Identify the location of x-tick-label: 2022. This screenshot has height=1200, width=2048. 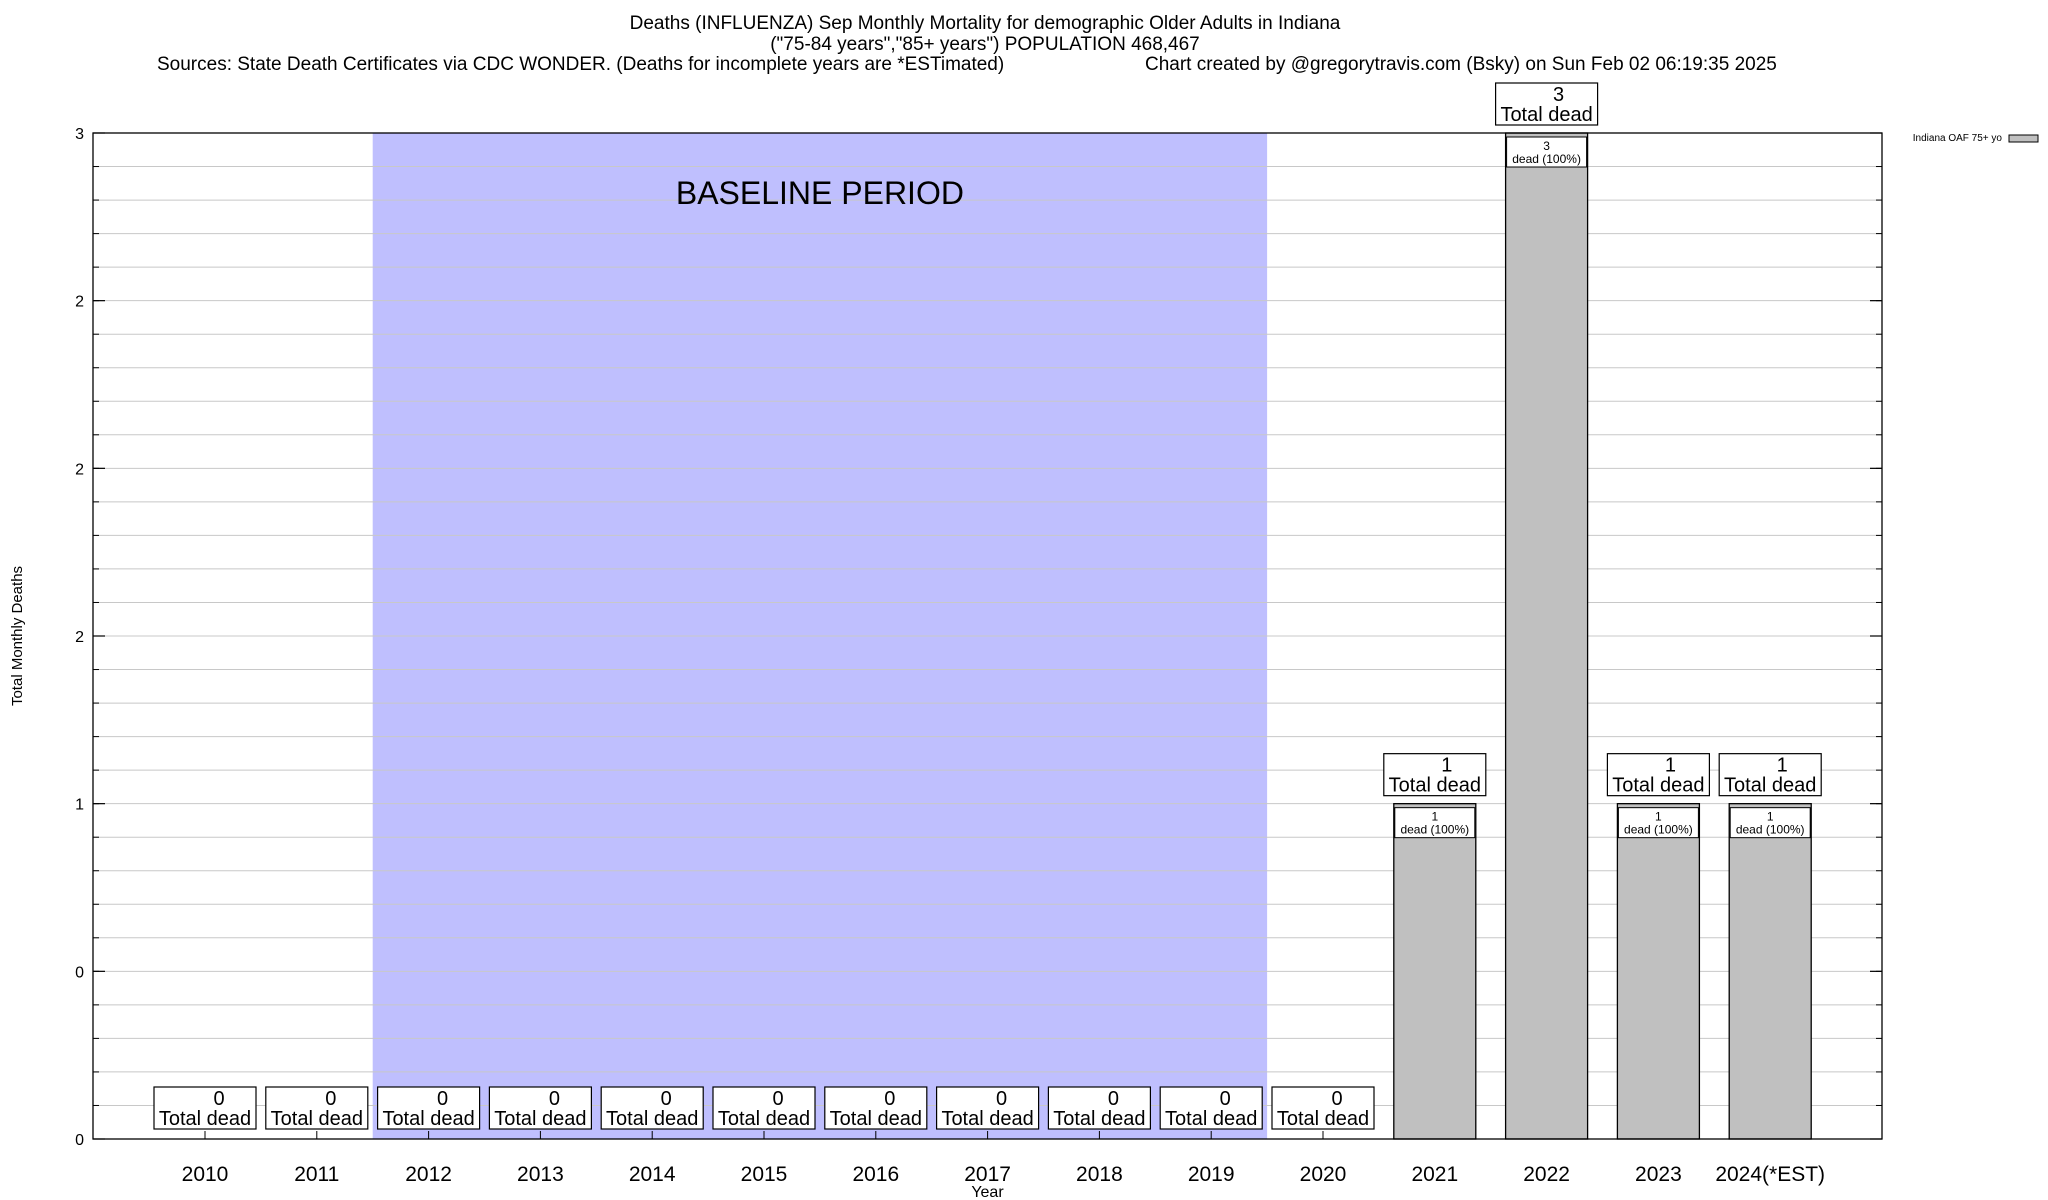
(1546, 1174).